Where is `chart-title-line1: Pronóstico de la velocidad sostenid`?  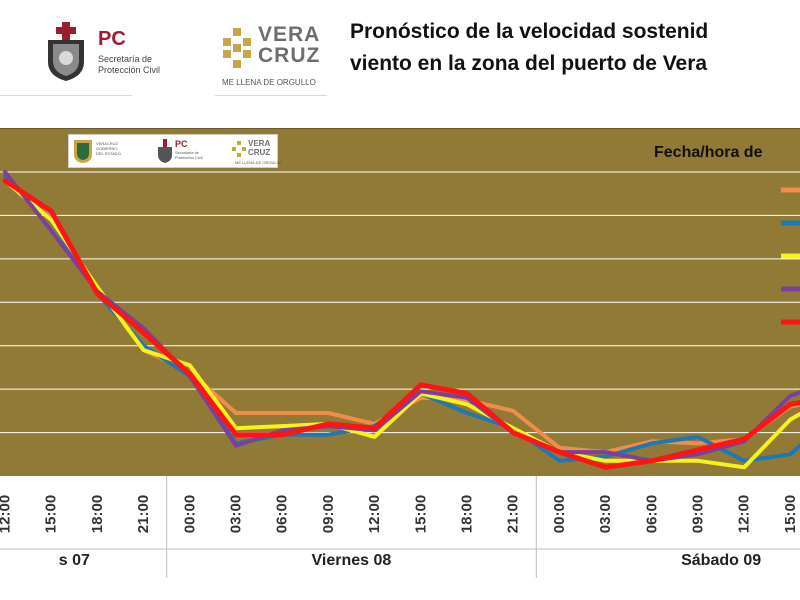
chart-title-line1: Pronóstico de la velocidad sostenid is located at coordinates (529, 31).